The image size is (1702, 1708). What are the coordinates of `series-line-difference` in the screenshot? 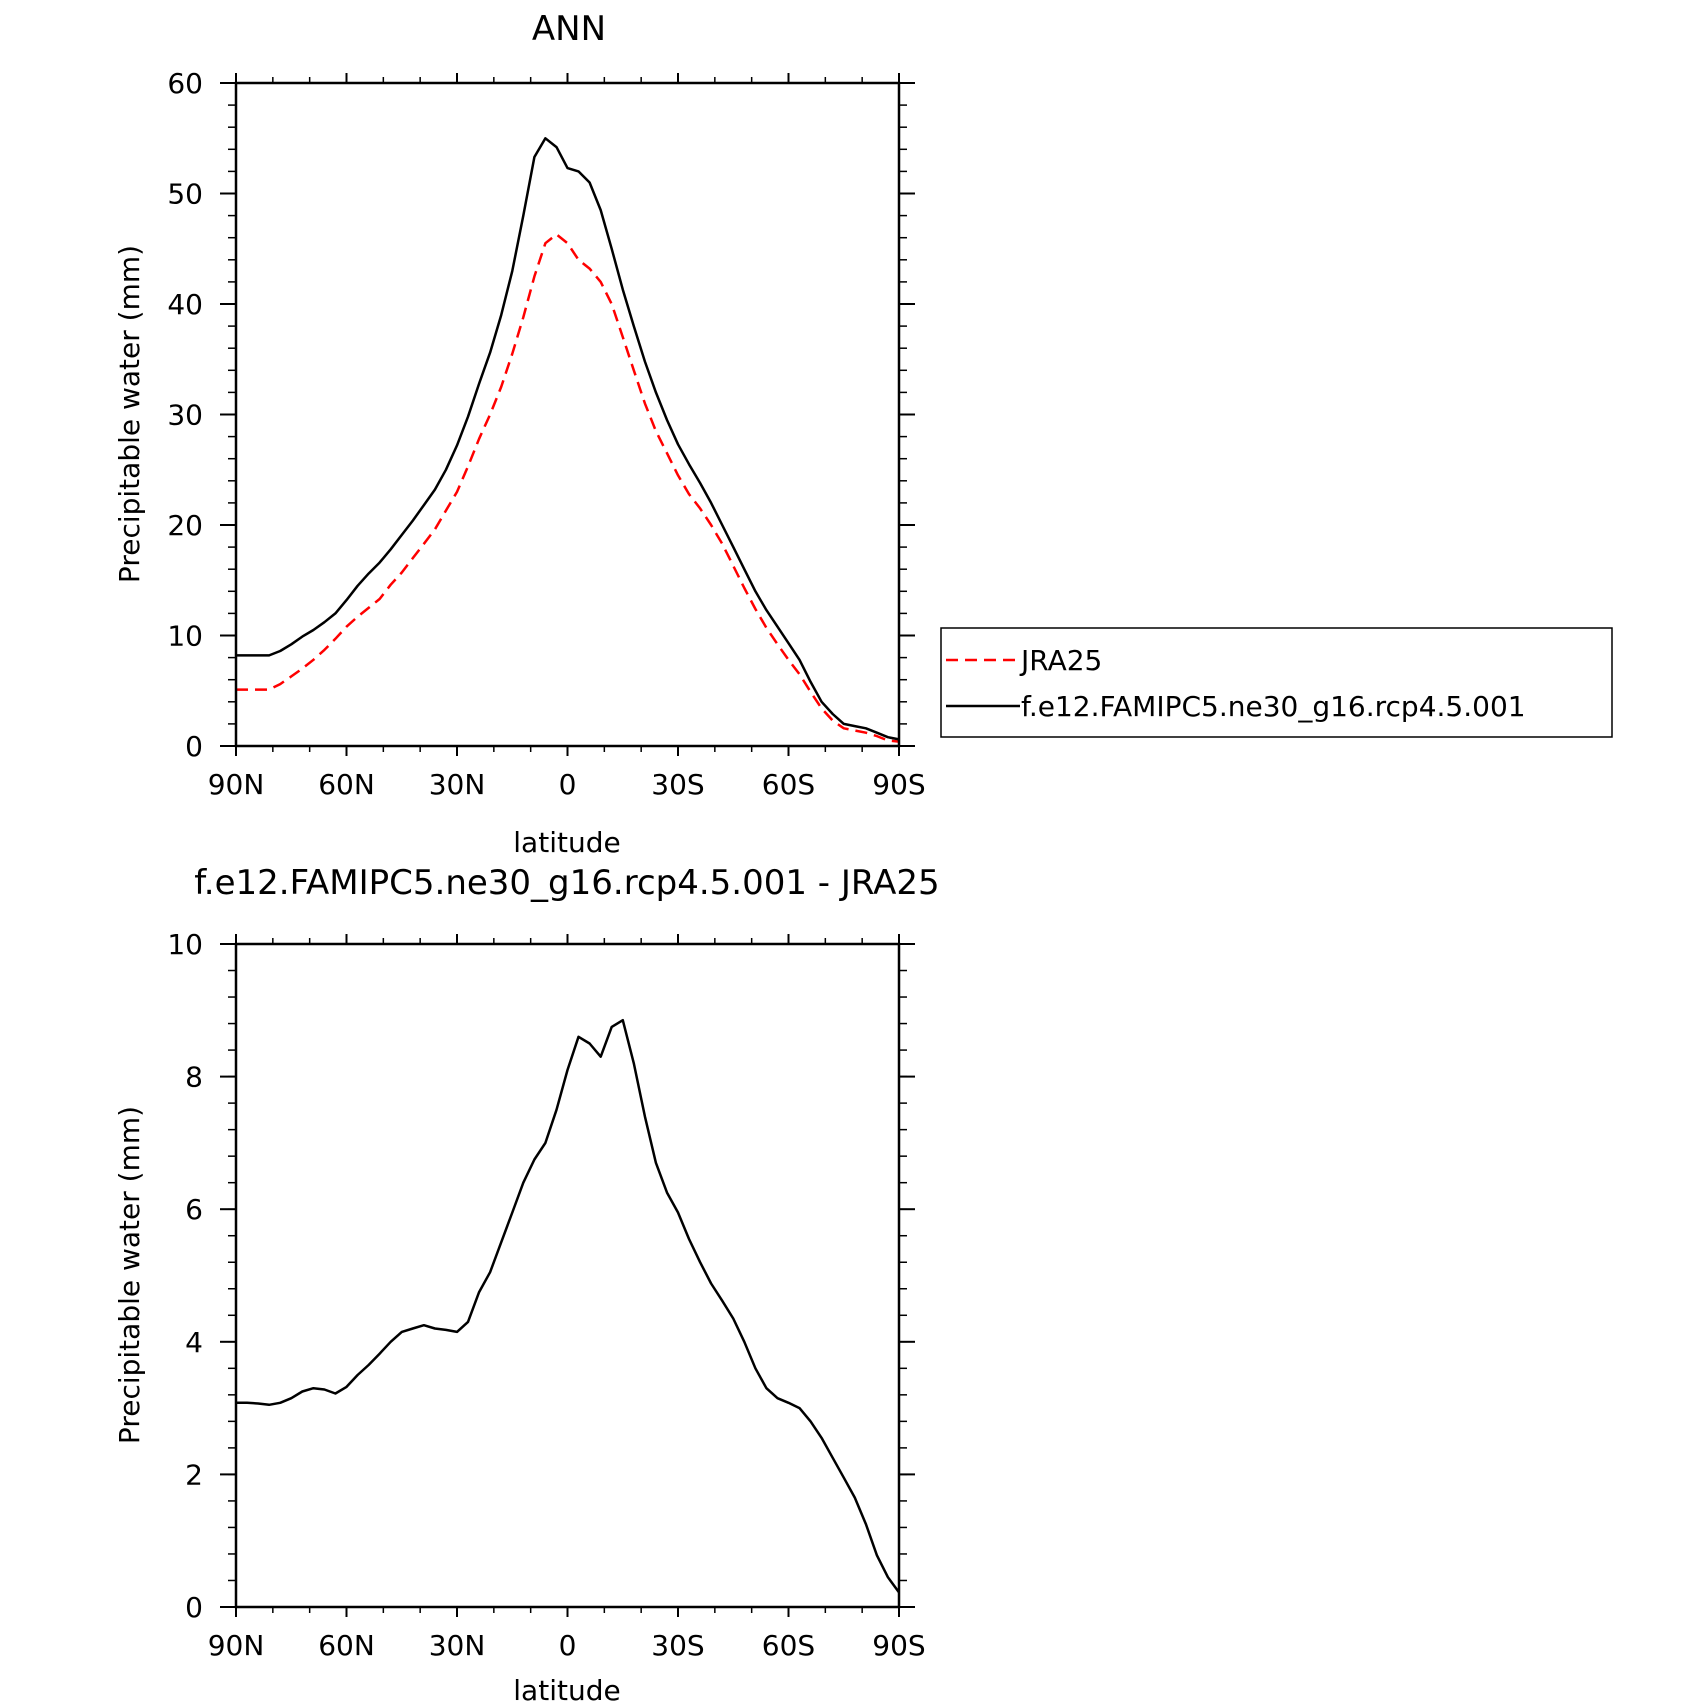 It's located at (568, 1306).